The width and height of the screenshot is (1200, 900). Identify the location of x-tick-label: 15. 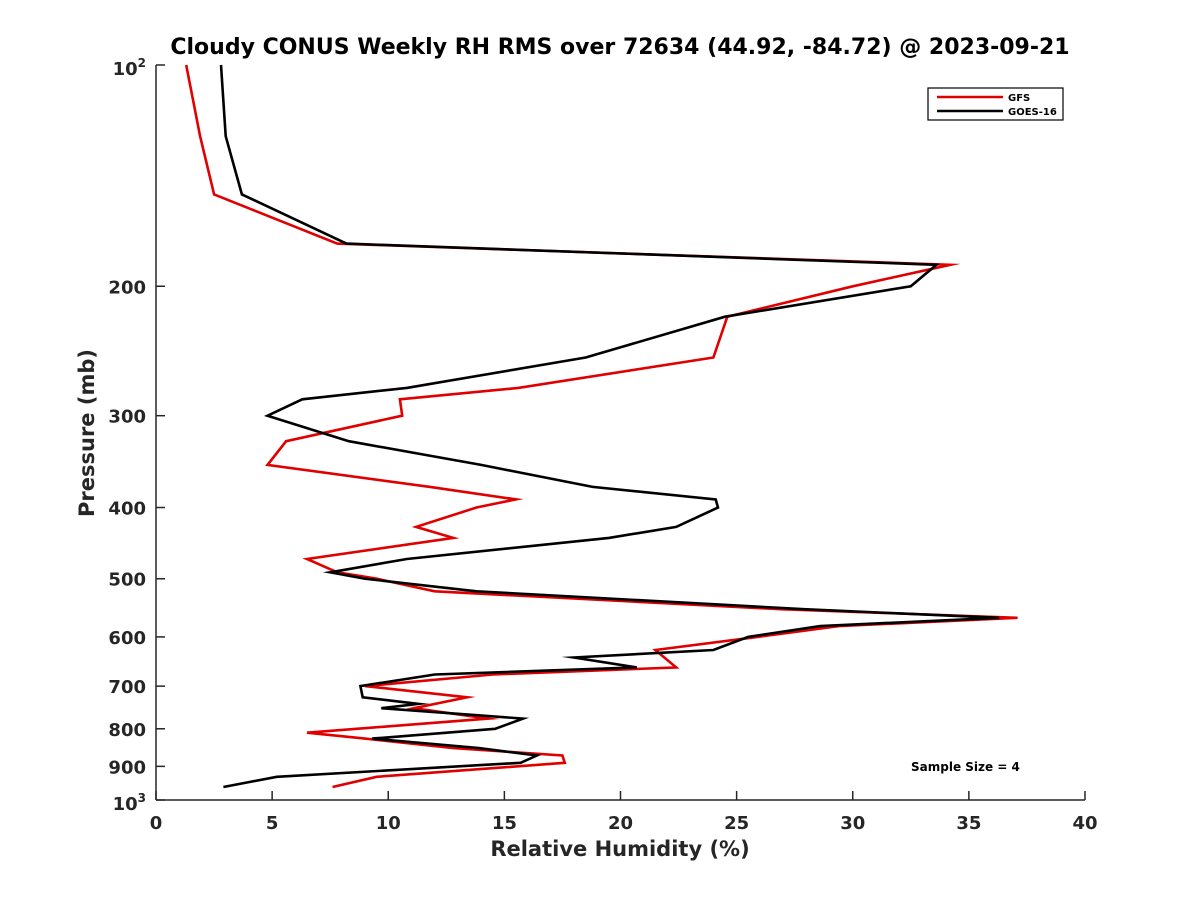
(504, 823).